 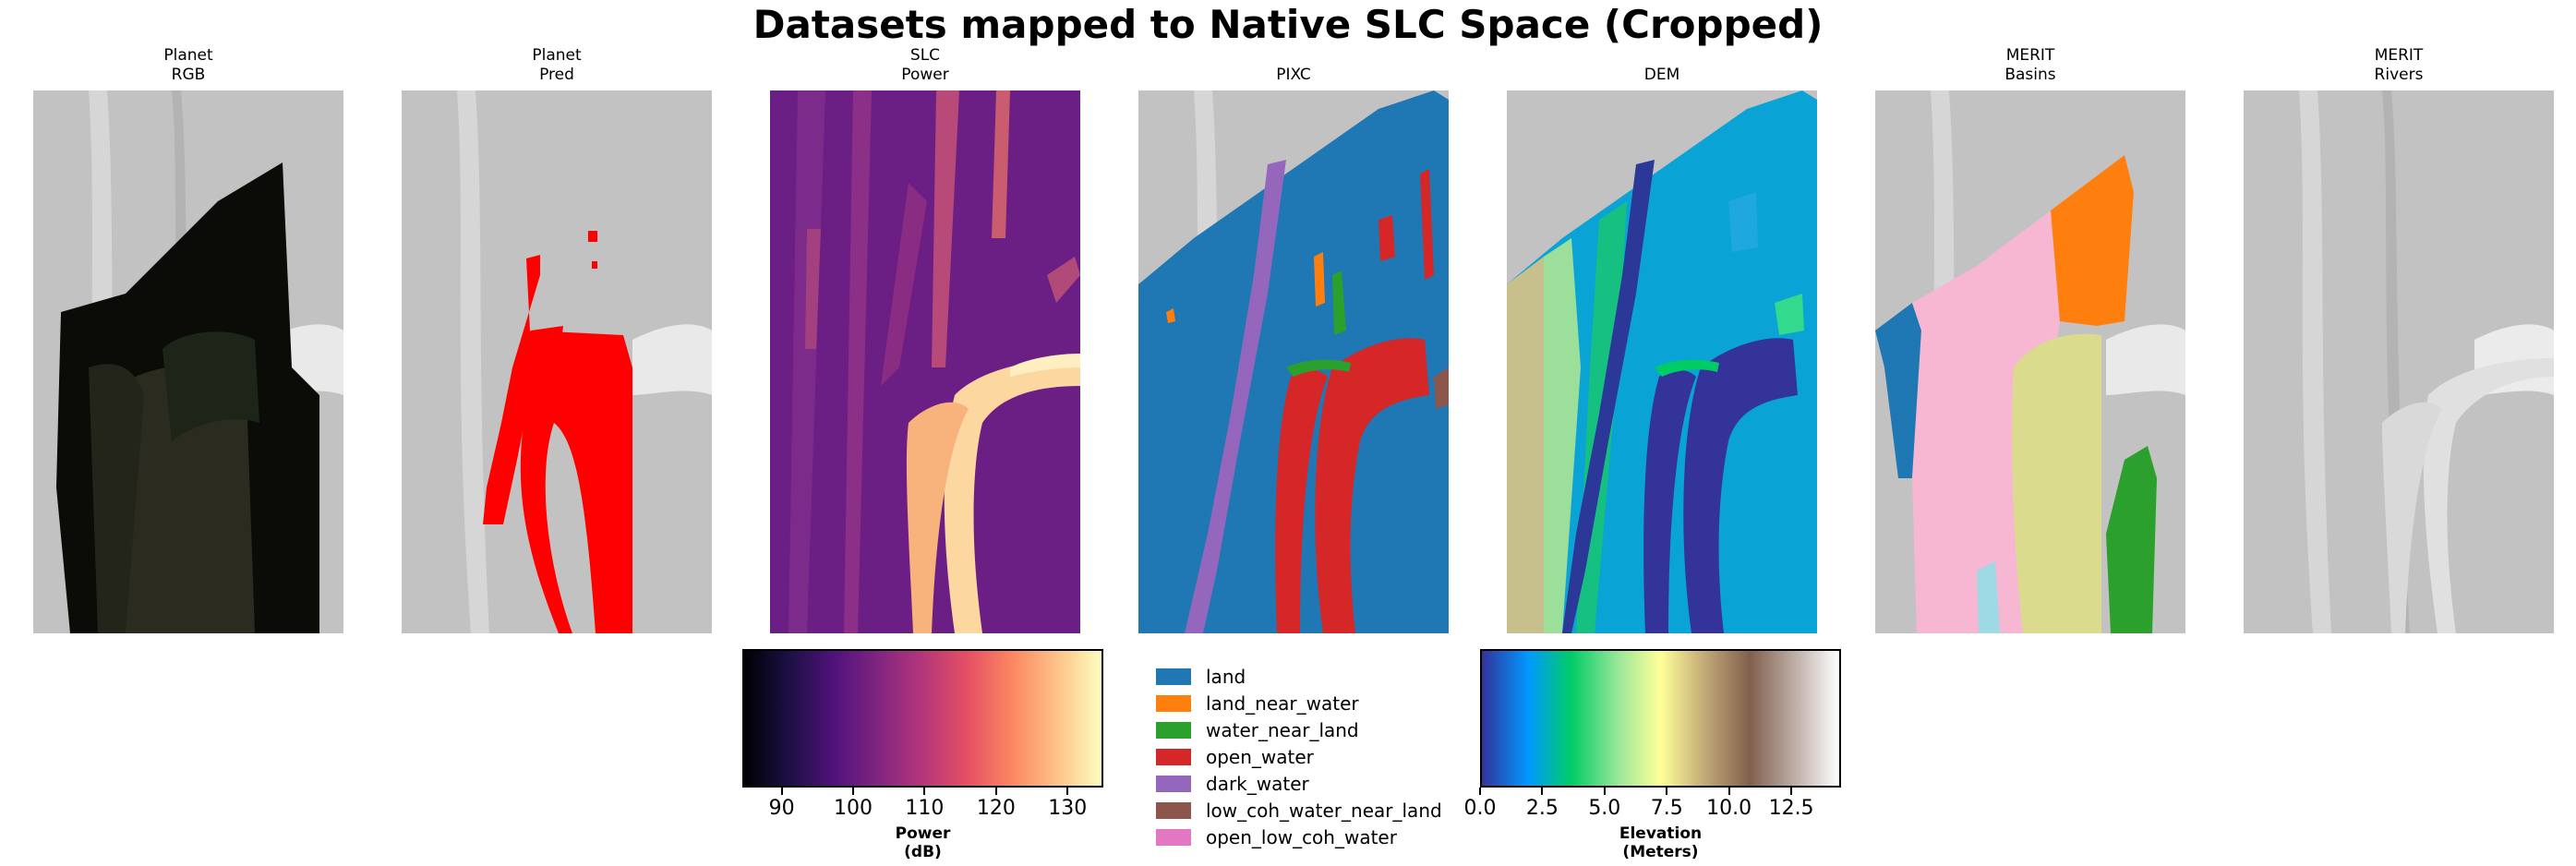 I want to click on legend-label: open_low_coh_water, so click(x=1301, y=836).